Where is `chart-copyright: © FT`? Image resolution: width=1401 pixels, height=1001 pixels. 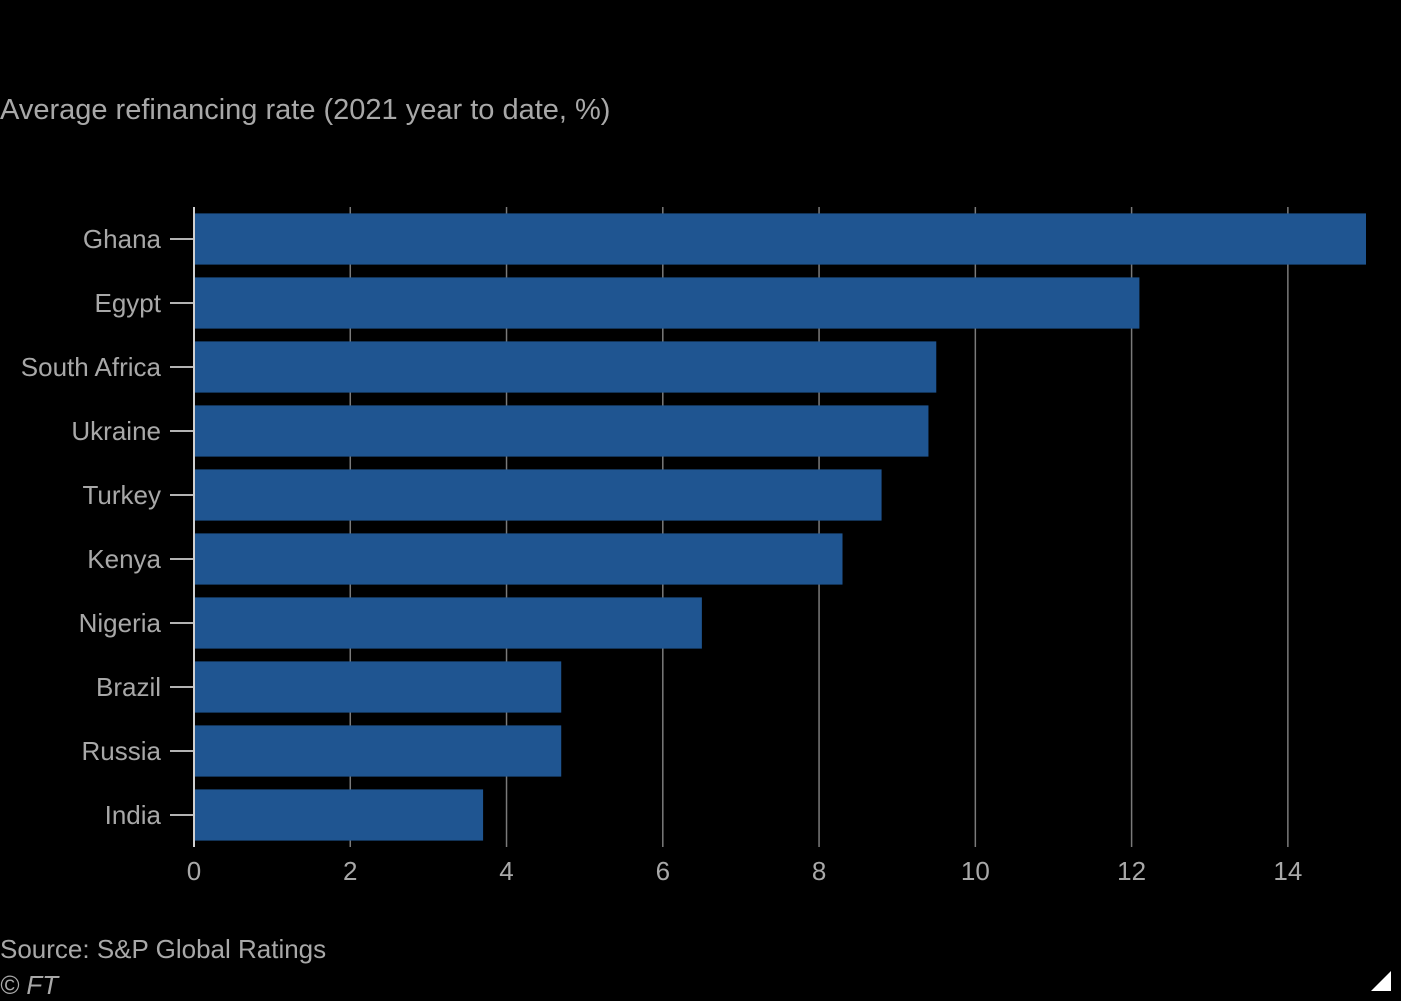
chart-copyright: © FT is located at coordinates (29, 985).